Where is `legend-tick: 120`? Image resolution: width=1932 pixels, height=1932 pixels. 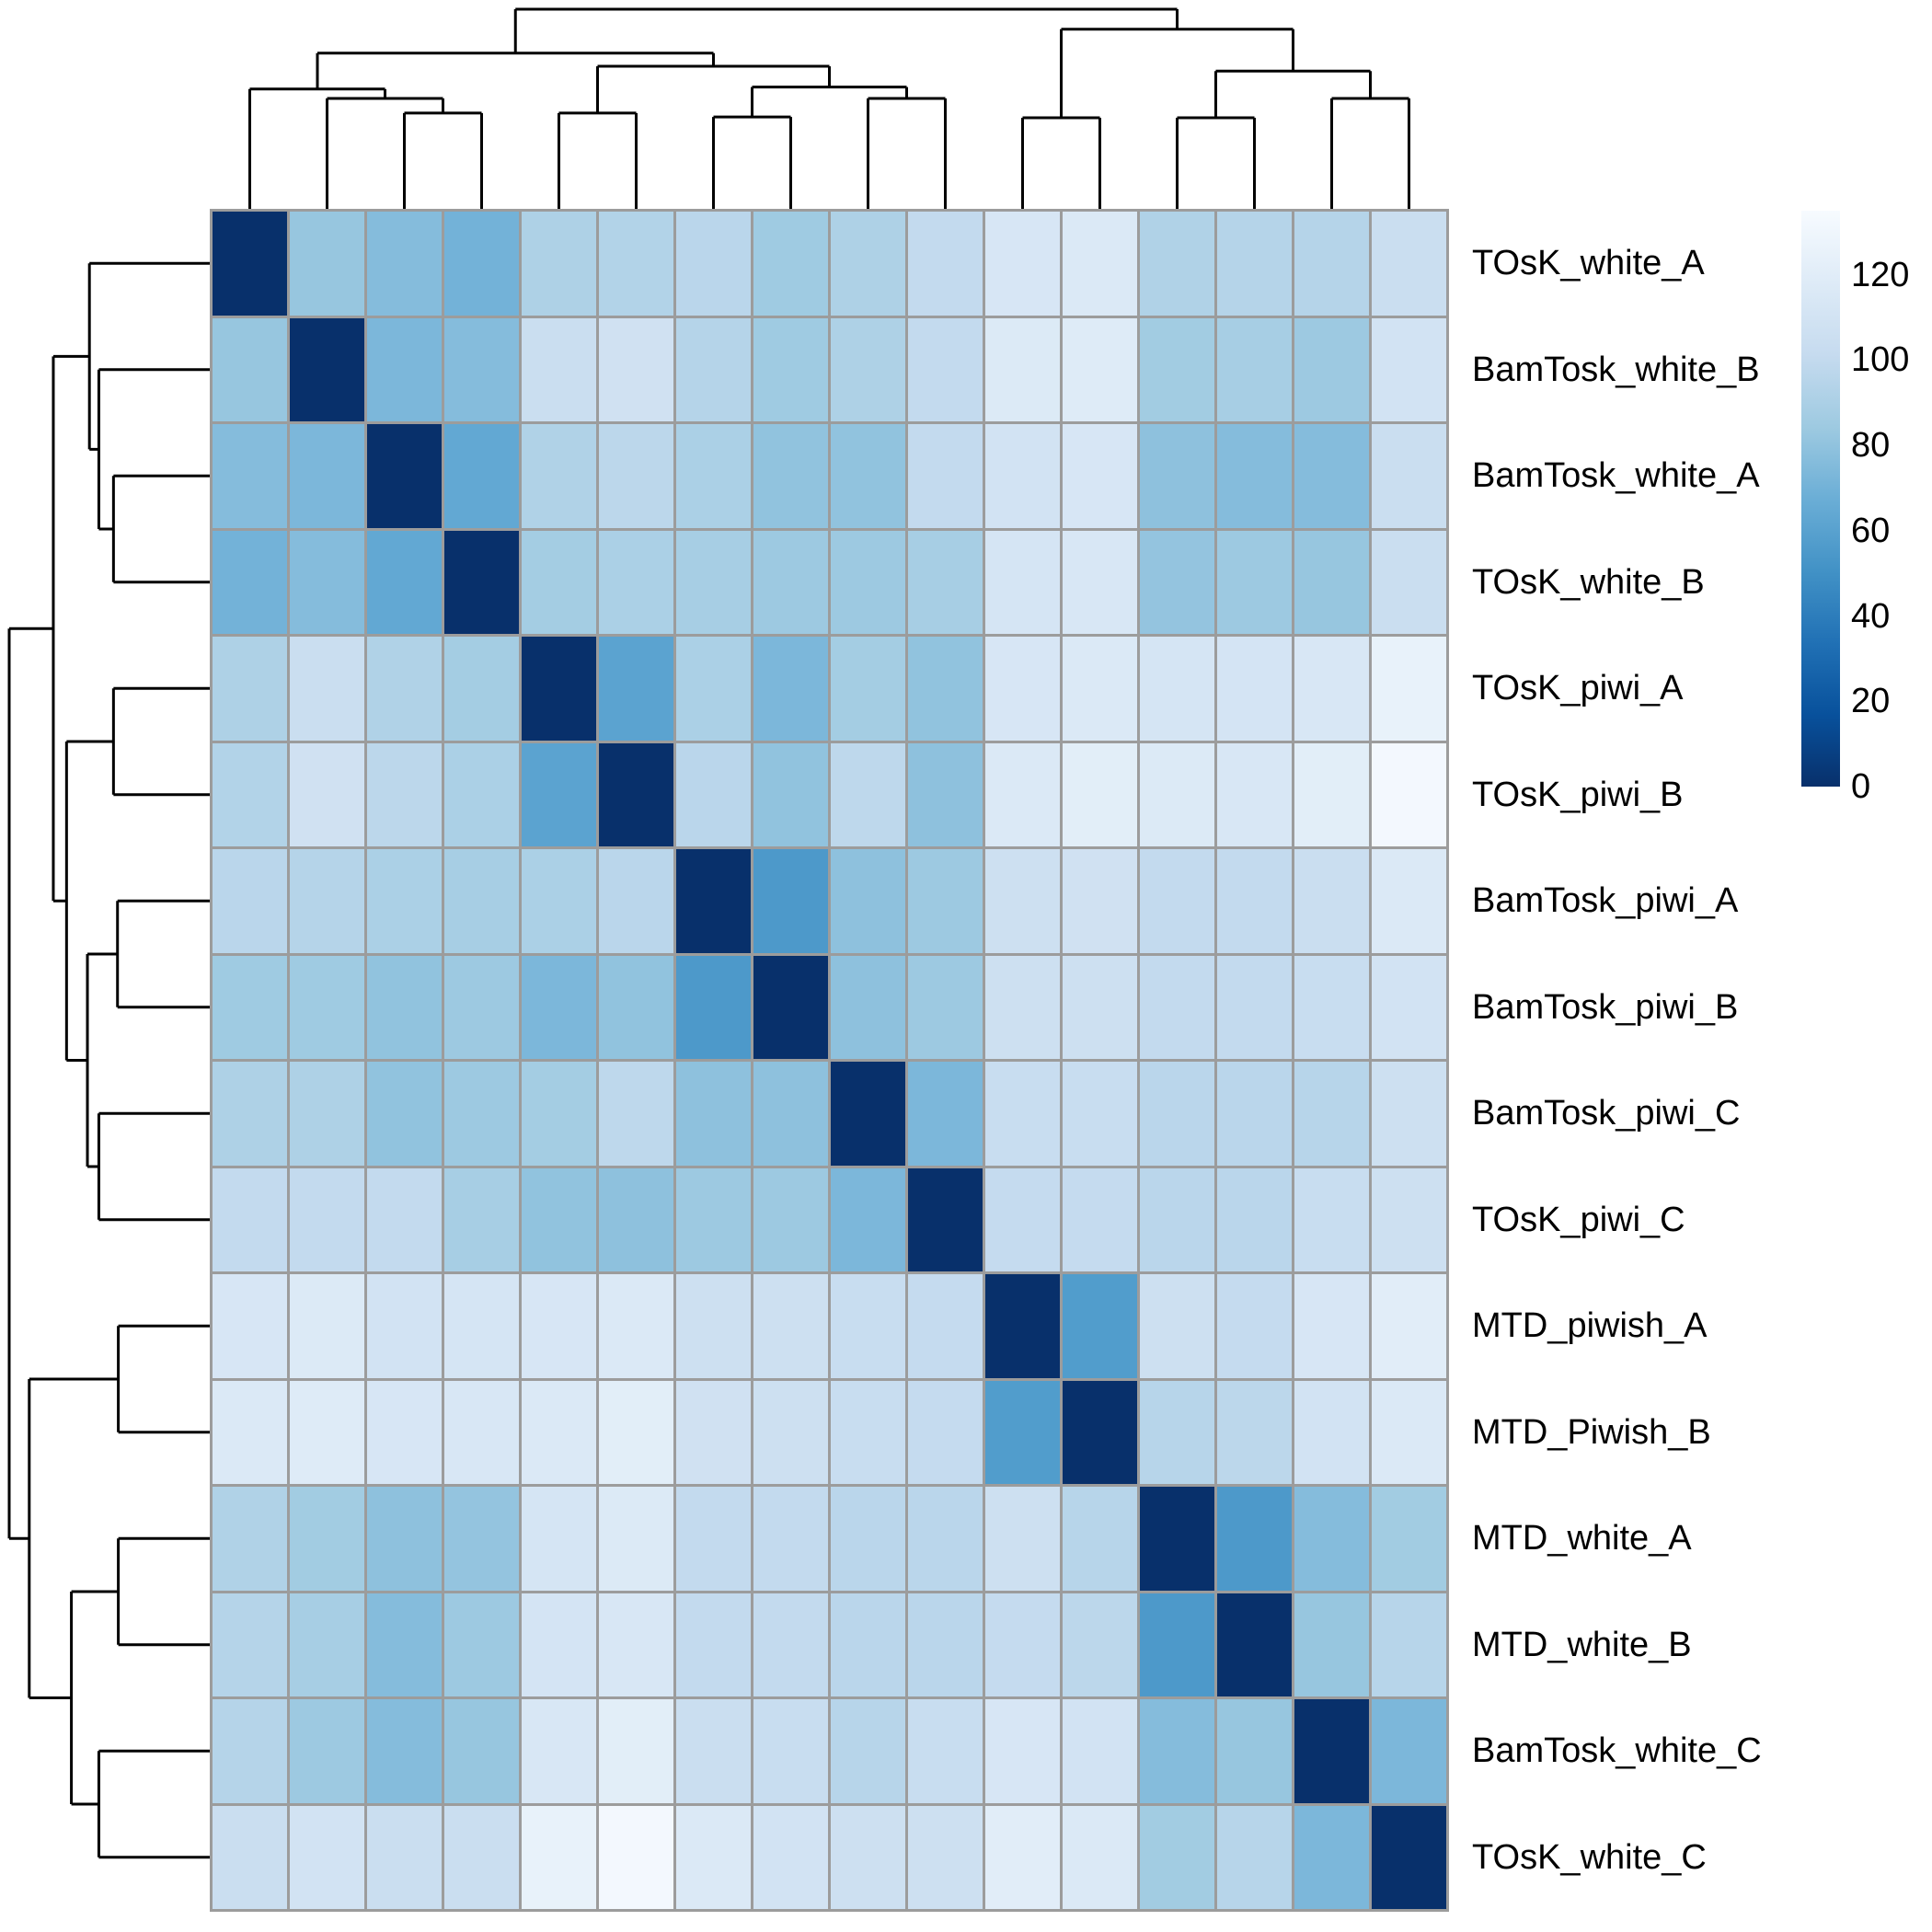 legend-tick: 120 is located at coordinates (1880, 274).